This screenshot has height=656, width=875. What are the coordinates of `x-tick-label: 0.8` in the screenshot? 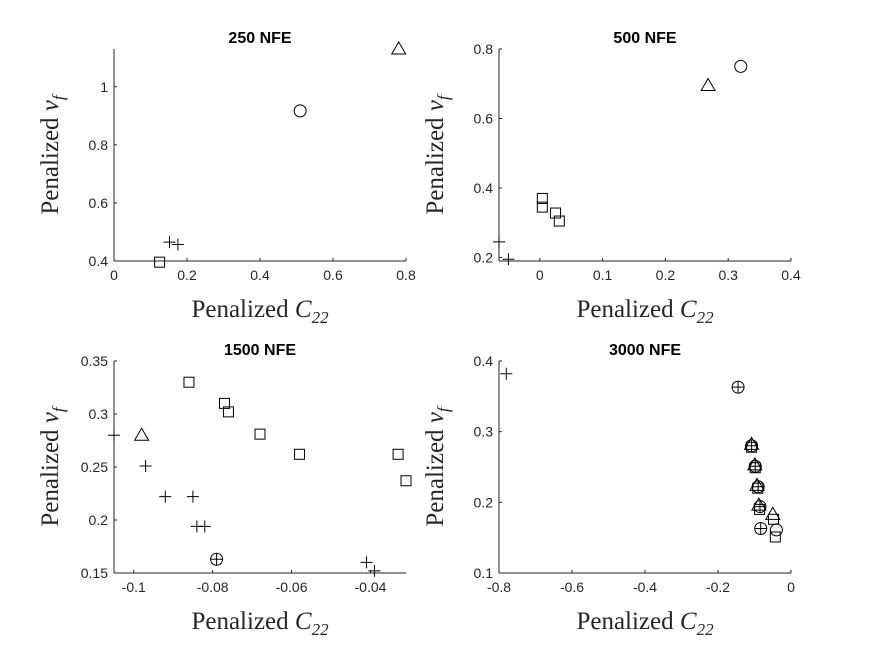 It's located at (406, 275).